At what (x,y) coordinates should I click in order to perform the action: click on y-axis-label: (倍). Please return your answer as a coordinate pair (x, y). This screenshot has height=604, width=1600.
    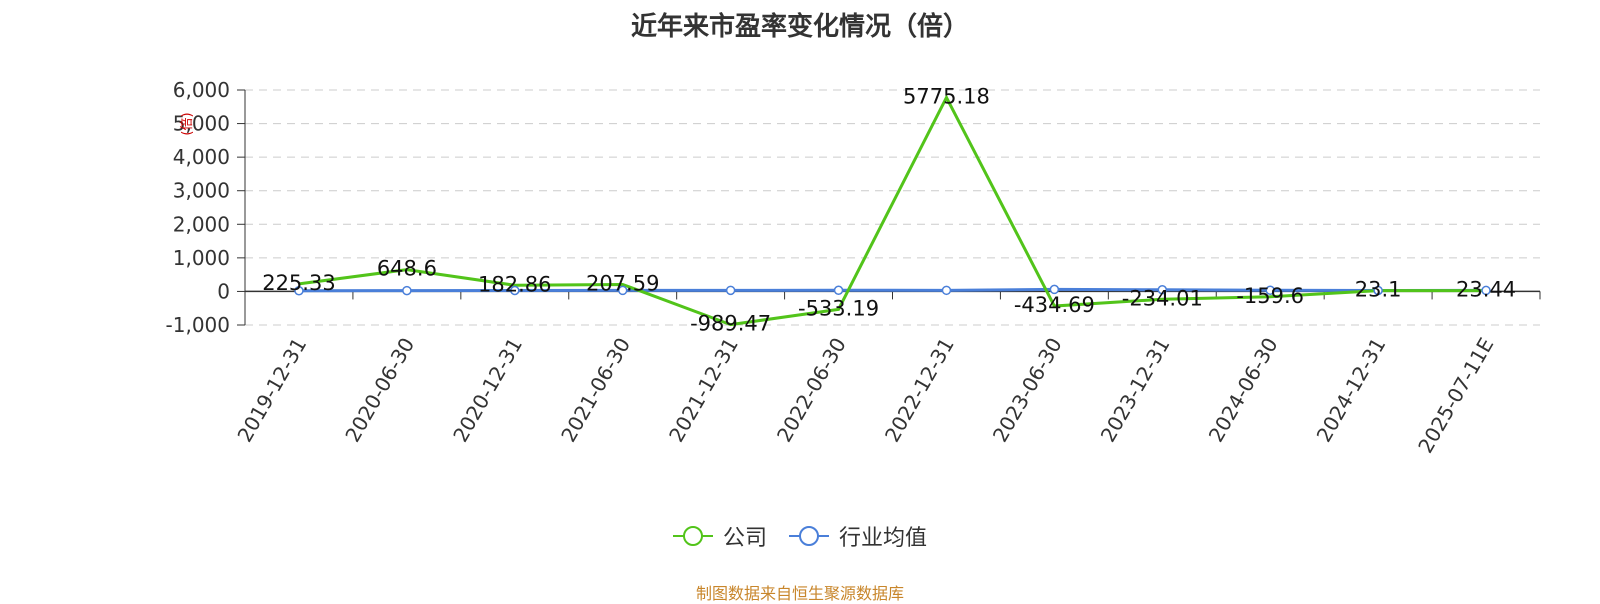
    Looking at the image, I should click on (187, 123).